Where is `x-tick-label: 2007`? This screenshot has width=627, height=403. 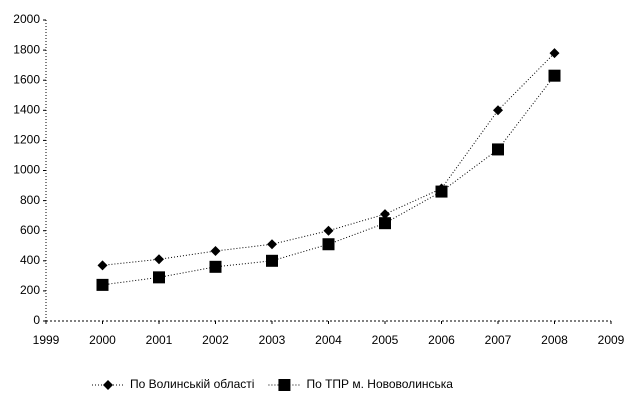 x-tick-label: 2007 is located at coordinates (498, 340).